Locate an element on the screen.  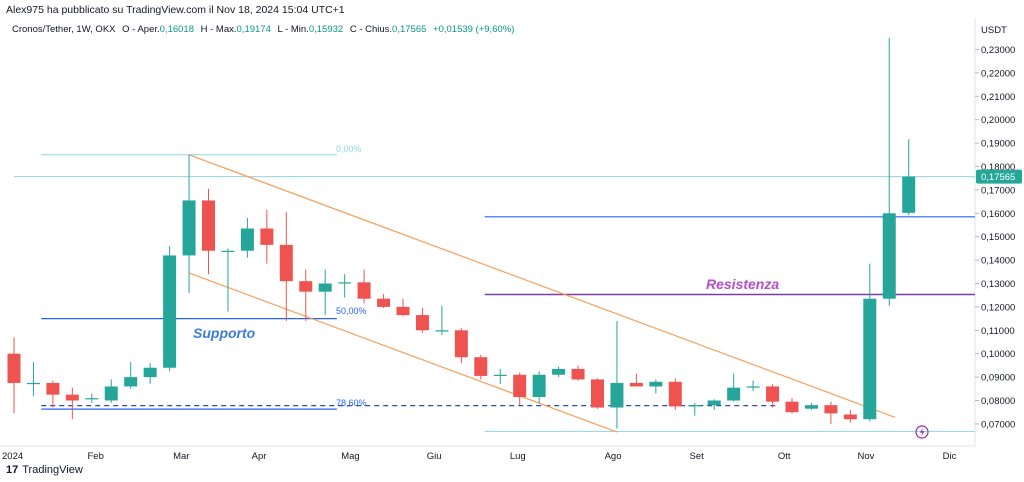
event-lightning-icon is located at coordinates (922, 432).